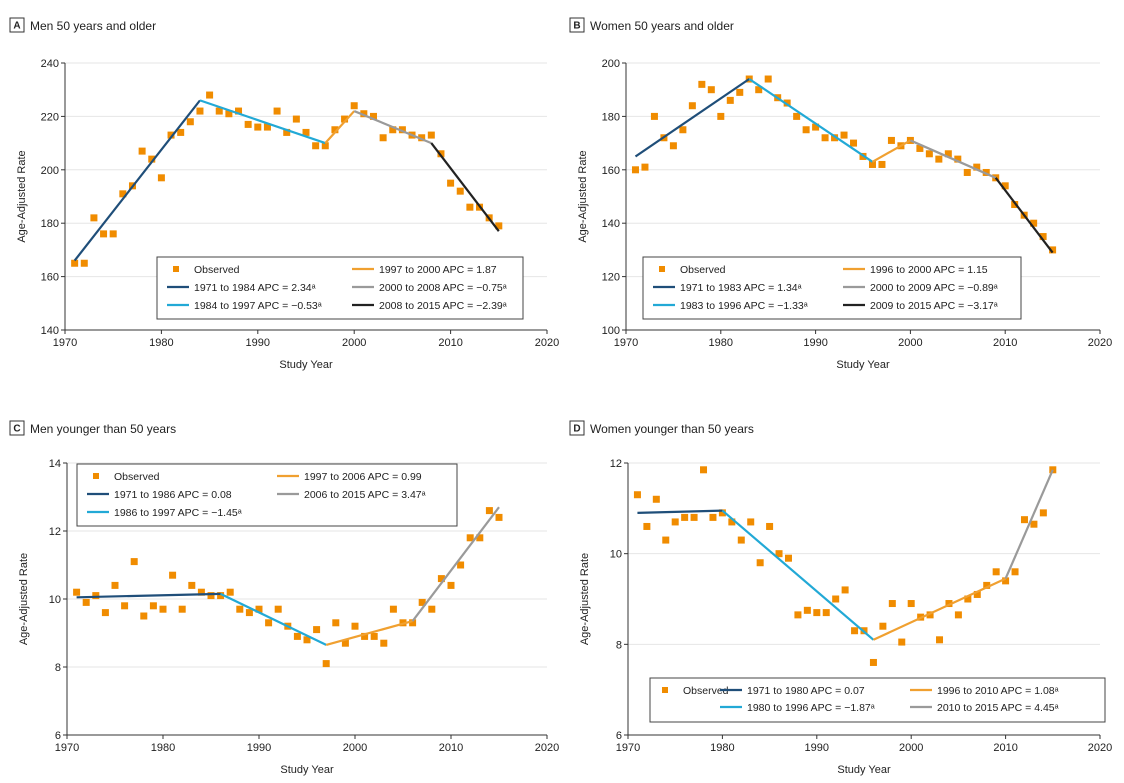 The height and width of the screenshot is (783, 1124). What do you see at coordinates (55, 464) in the screenshot?
I see `y-tick-label: 14` at bounding box center [55, 464].